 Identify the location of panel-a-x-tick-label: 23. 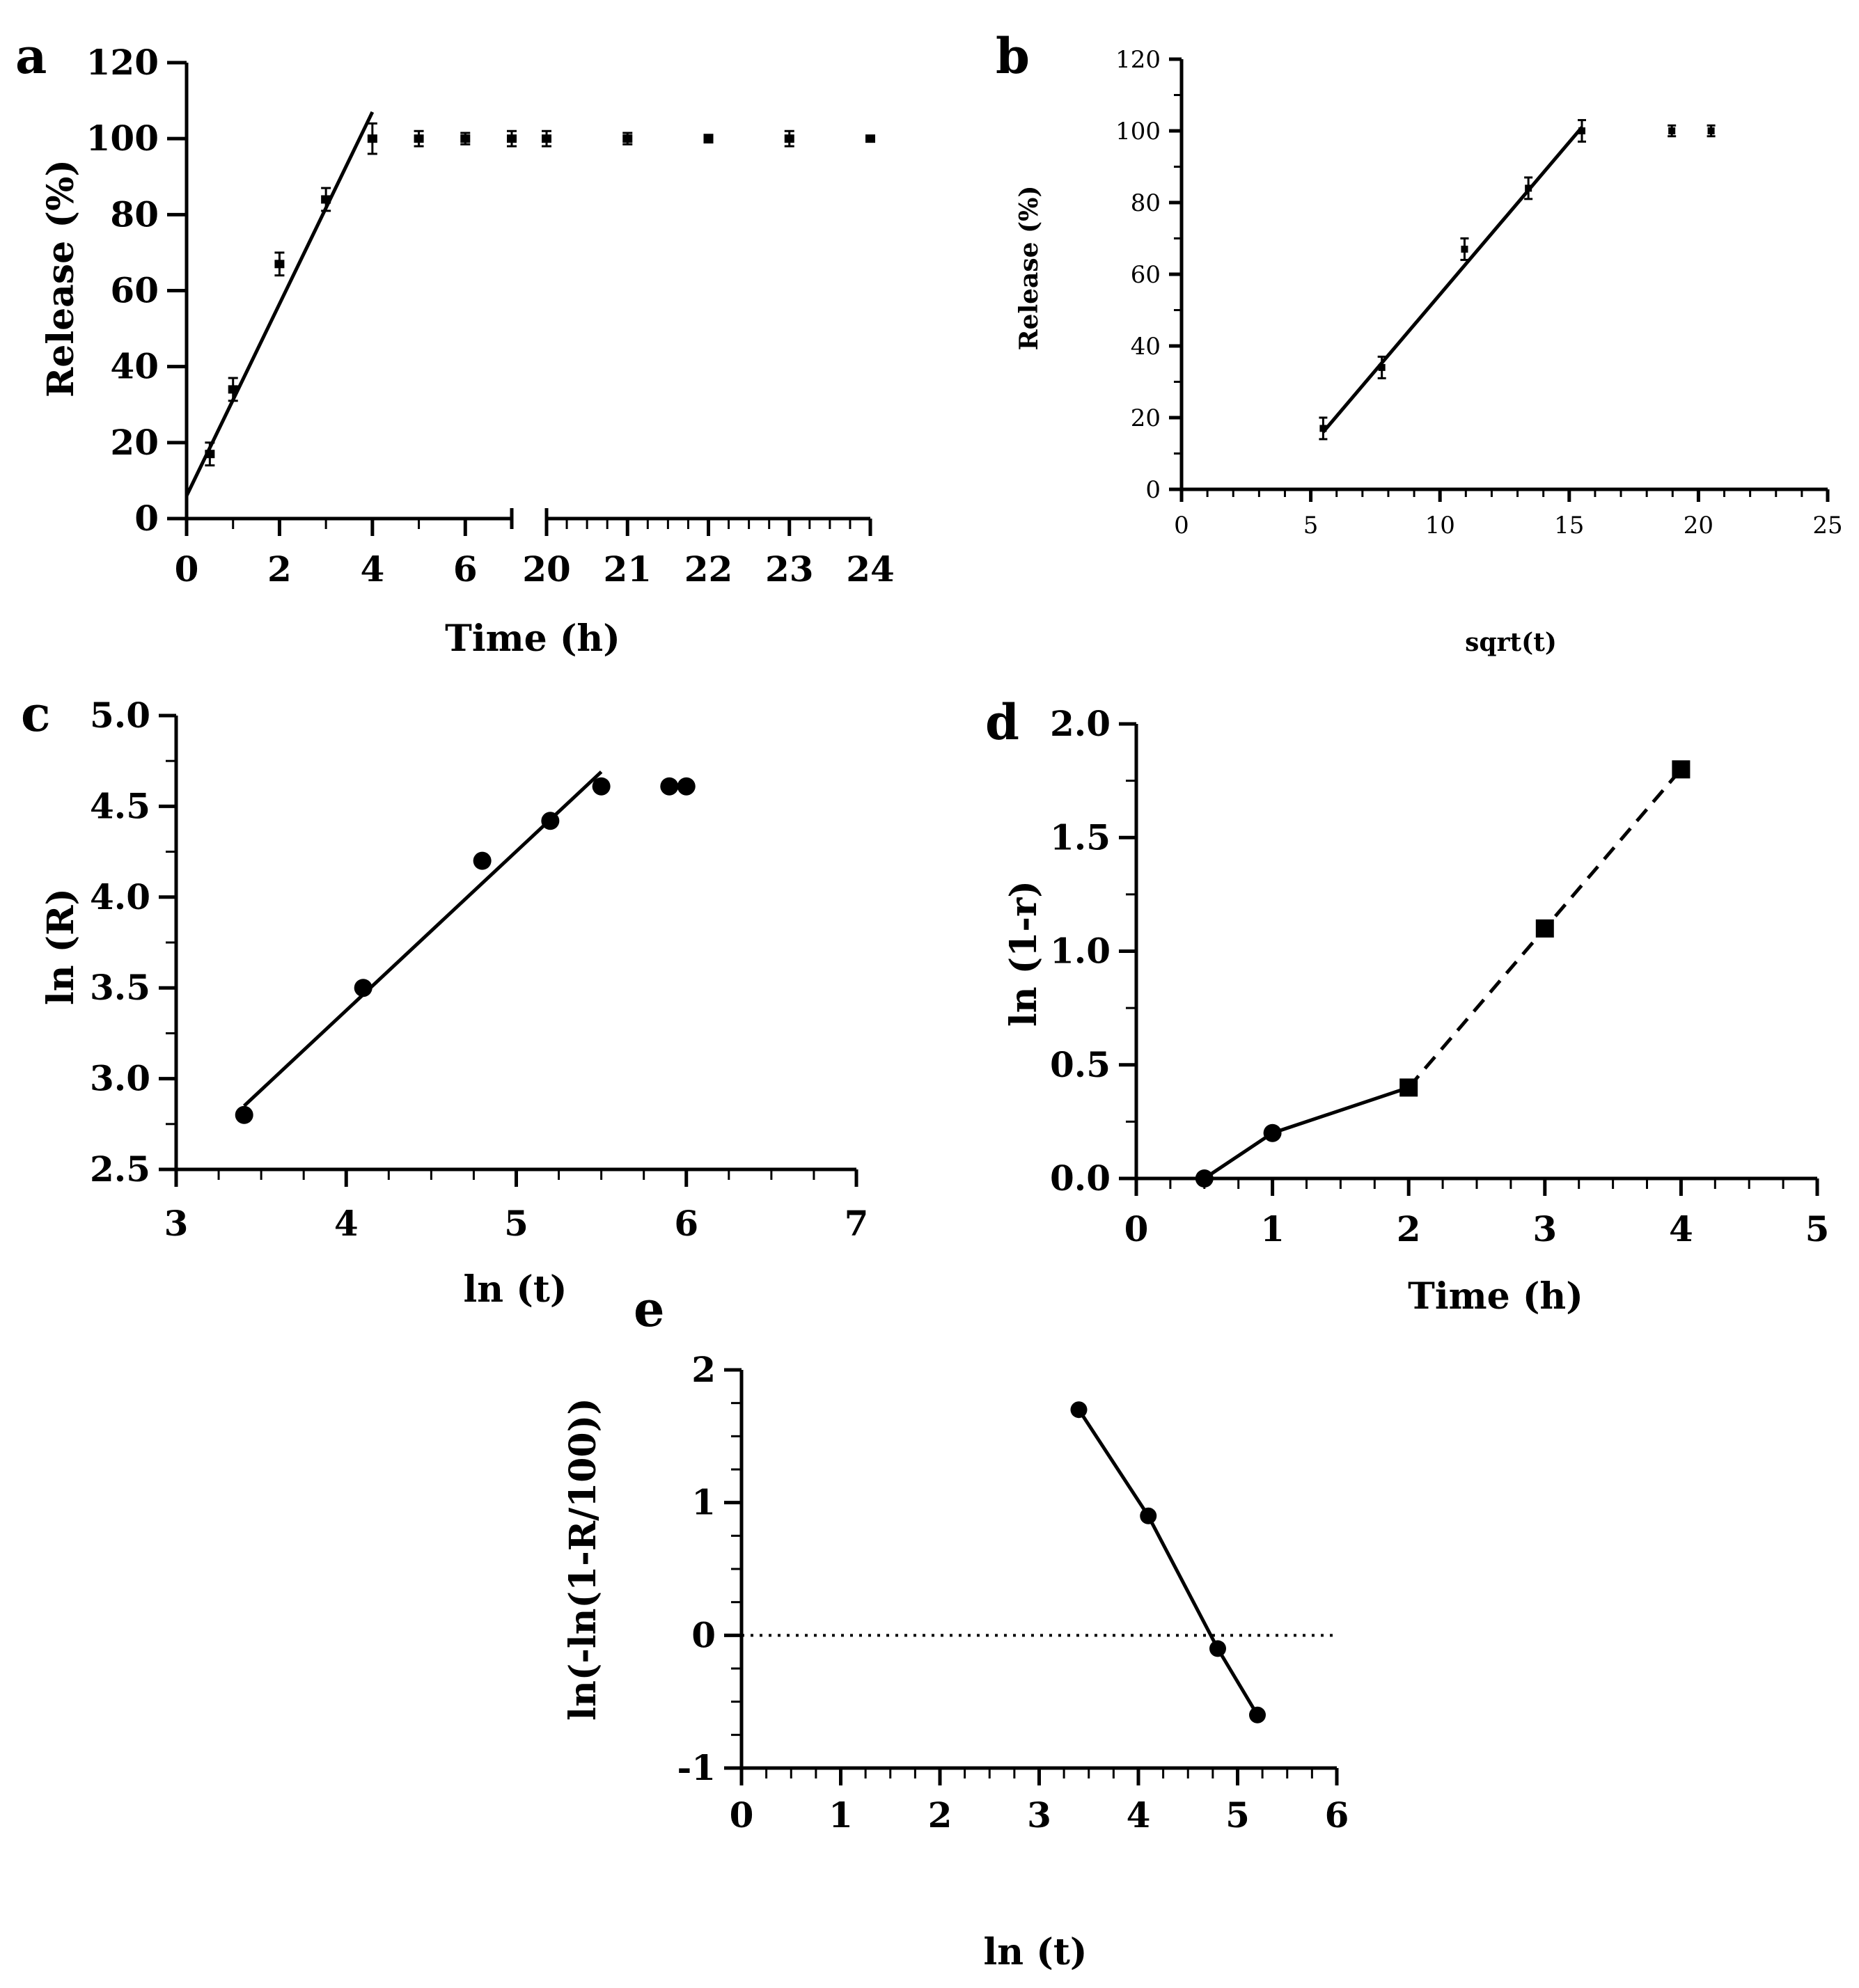
(789, 569).